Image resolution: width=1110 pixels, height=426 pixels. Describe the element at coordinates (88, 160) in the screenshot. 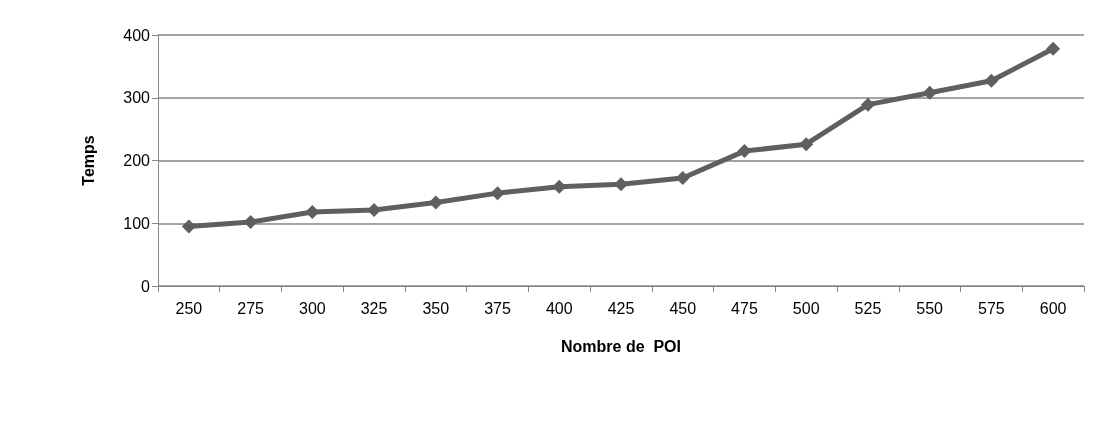

I see `y-axis-title: Temps` at that location.